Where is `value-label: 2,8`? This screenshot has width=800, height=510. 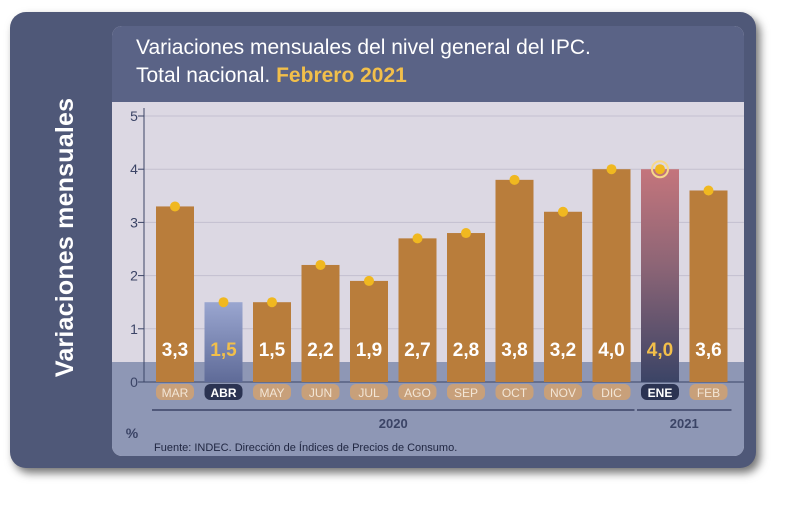 value-label: 2,8 is located at coordinates (466, 350).